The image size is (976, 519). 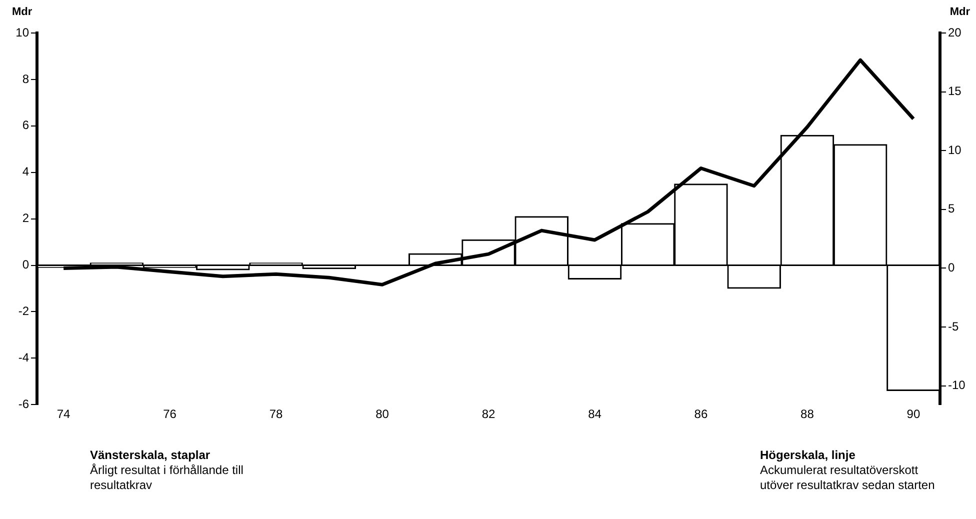 I want to click on x-tick-label: 80, so click(x=383, y=414).